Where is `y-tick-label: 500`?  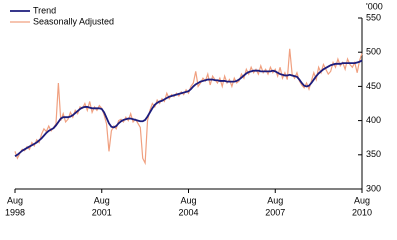 y-tick-label: 500 is located at coordinates (373, 52).